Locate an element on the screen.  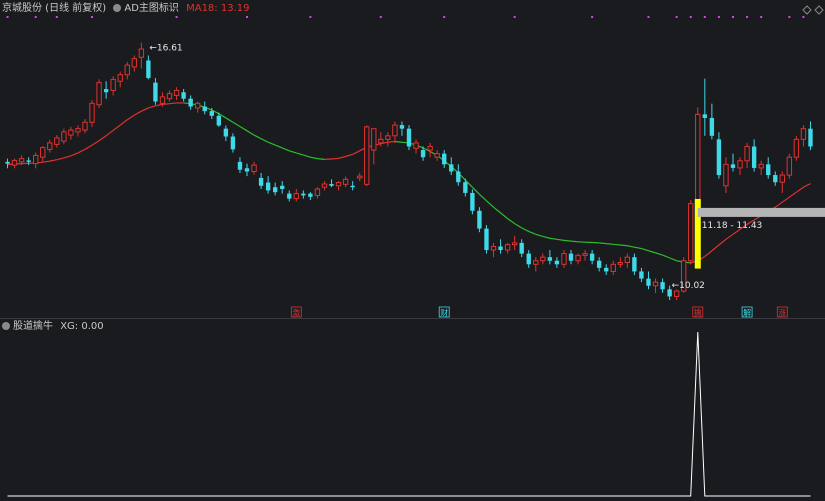
event-marker: 解 is located at coordinates (747, 312).